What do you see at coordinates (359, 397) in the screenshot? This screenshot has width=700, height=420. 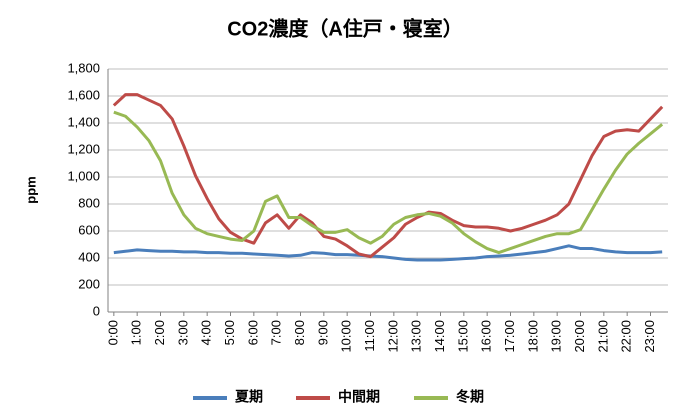 I see `legend-label: 中間期` at bounding box center [359, 397].